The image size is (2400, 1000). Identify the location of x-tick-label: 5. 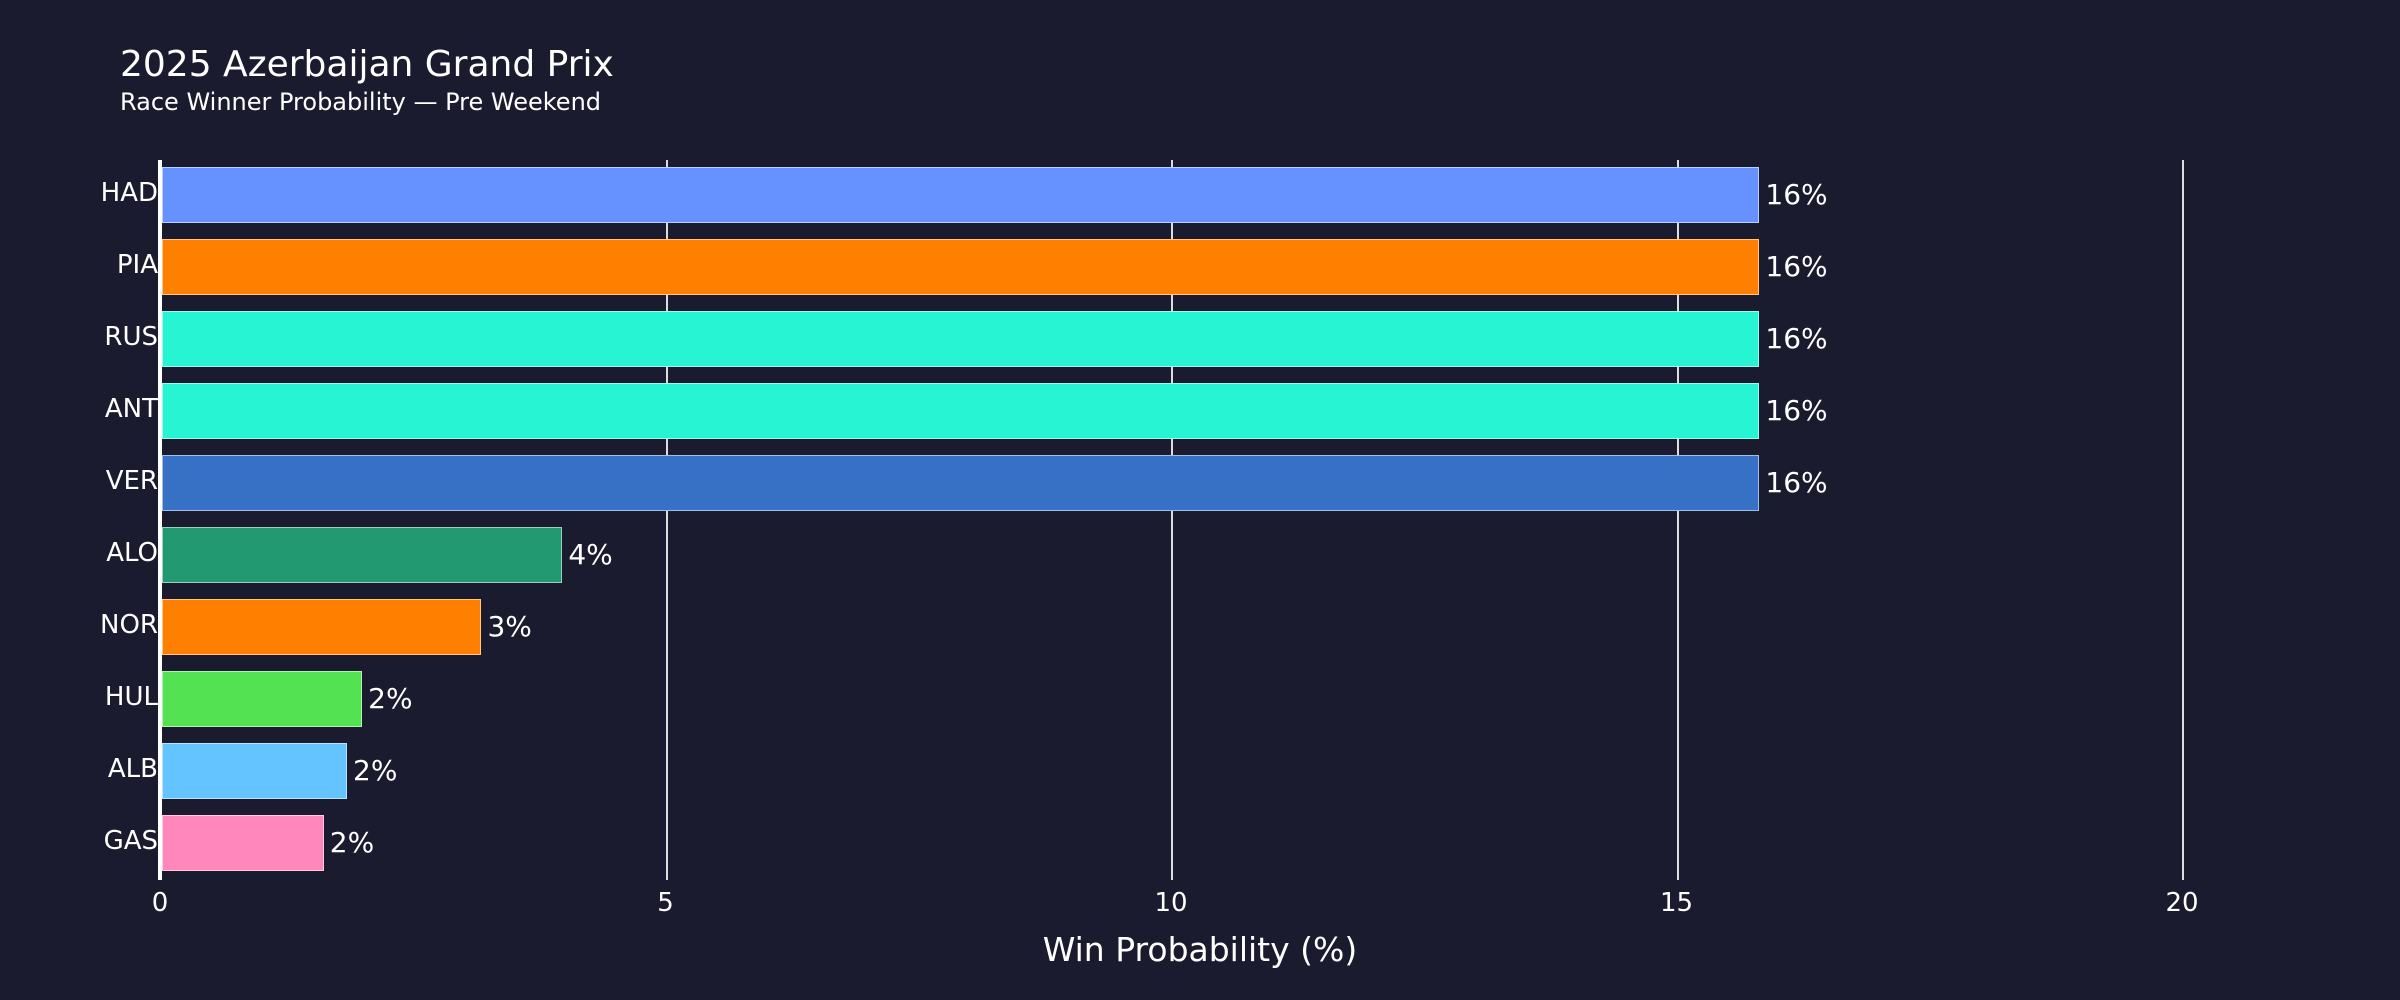
(665, 903).